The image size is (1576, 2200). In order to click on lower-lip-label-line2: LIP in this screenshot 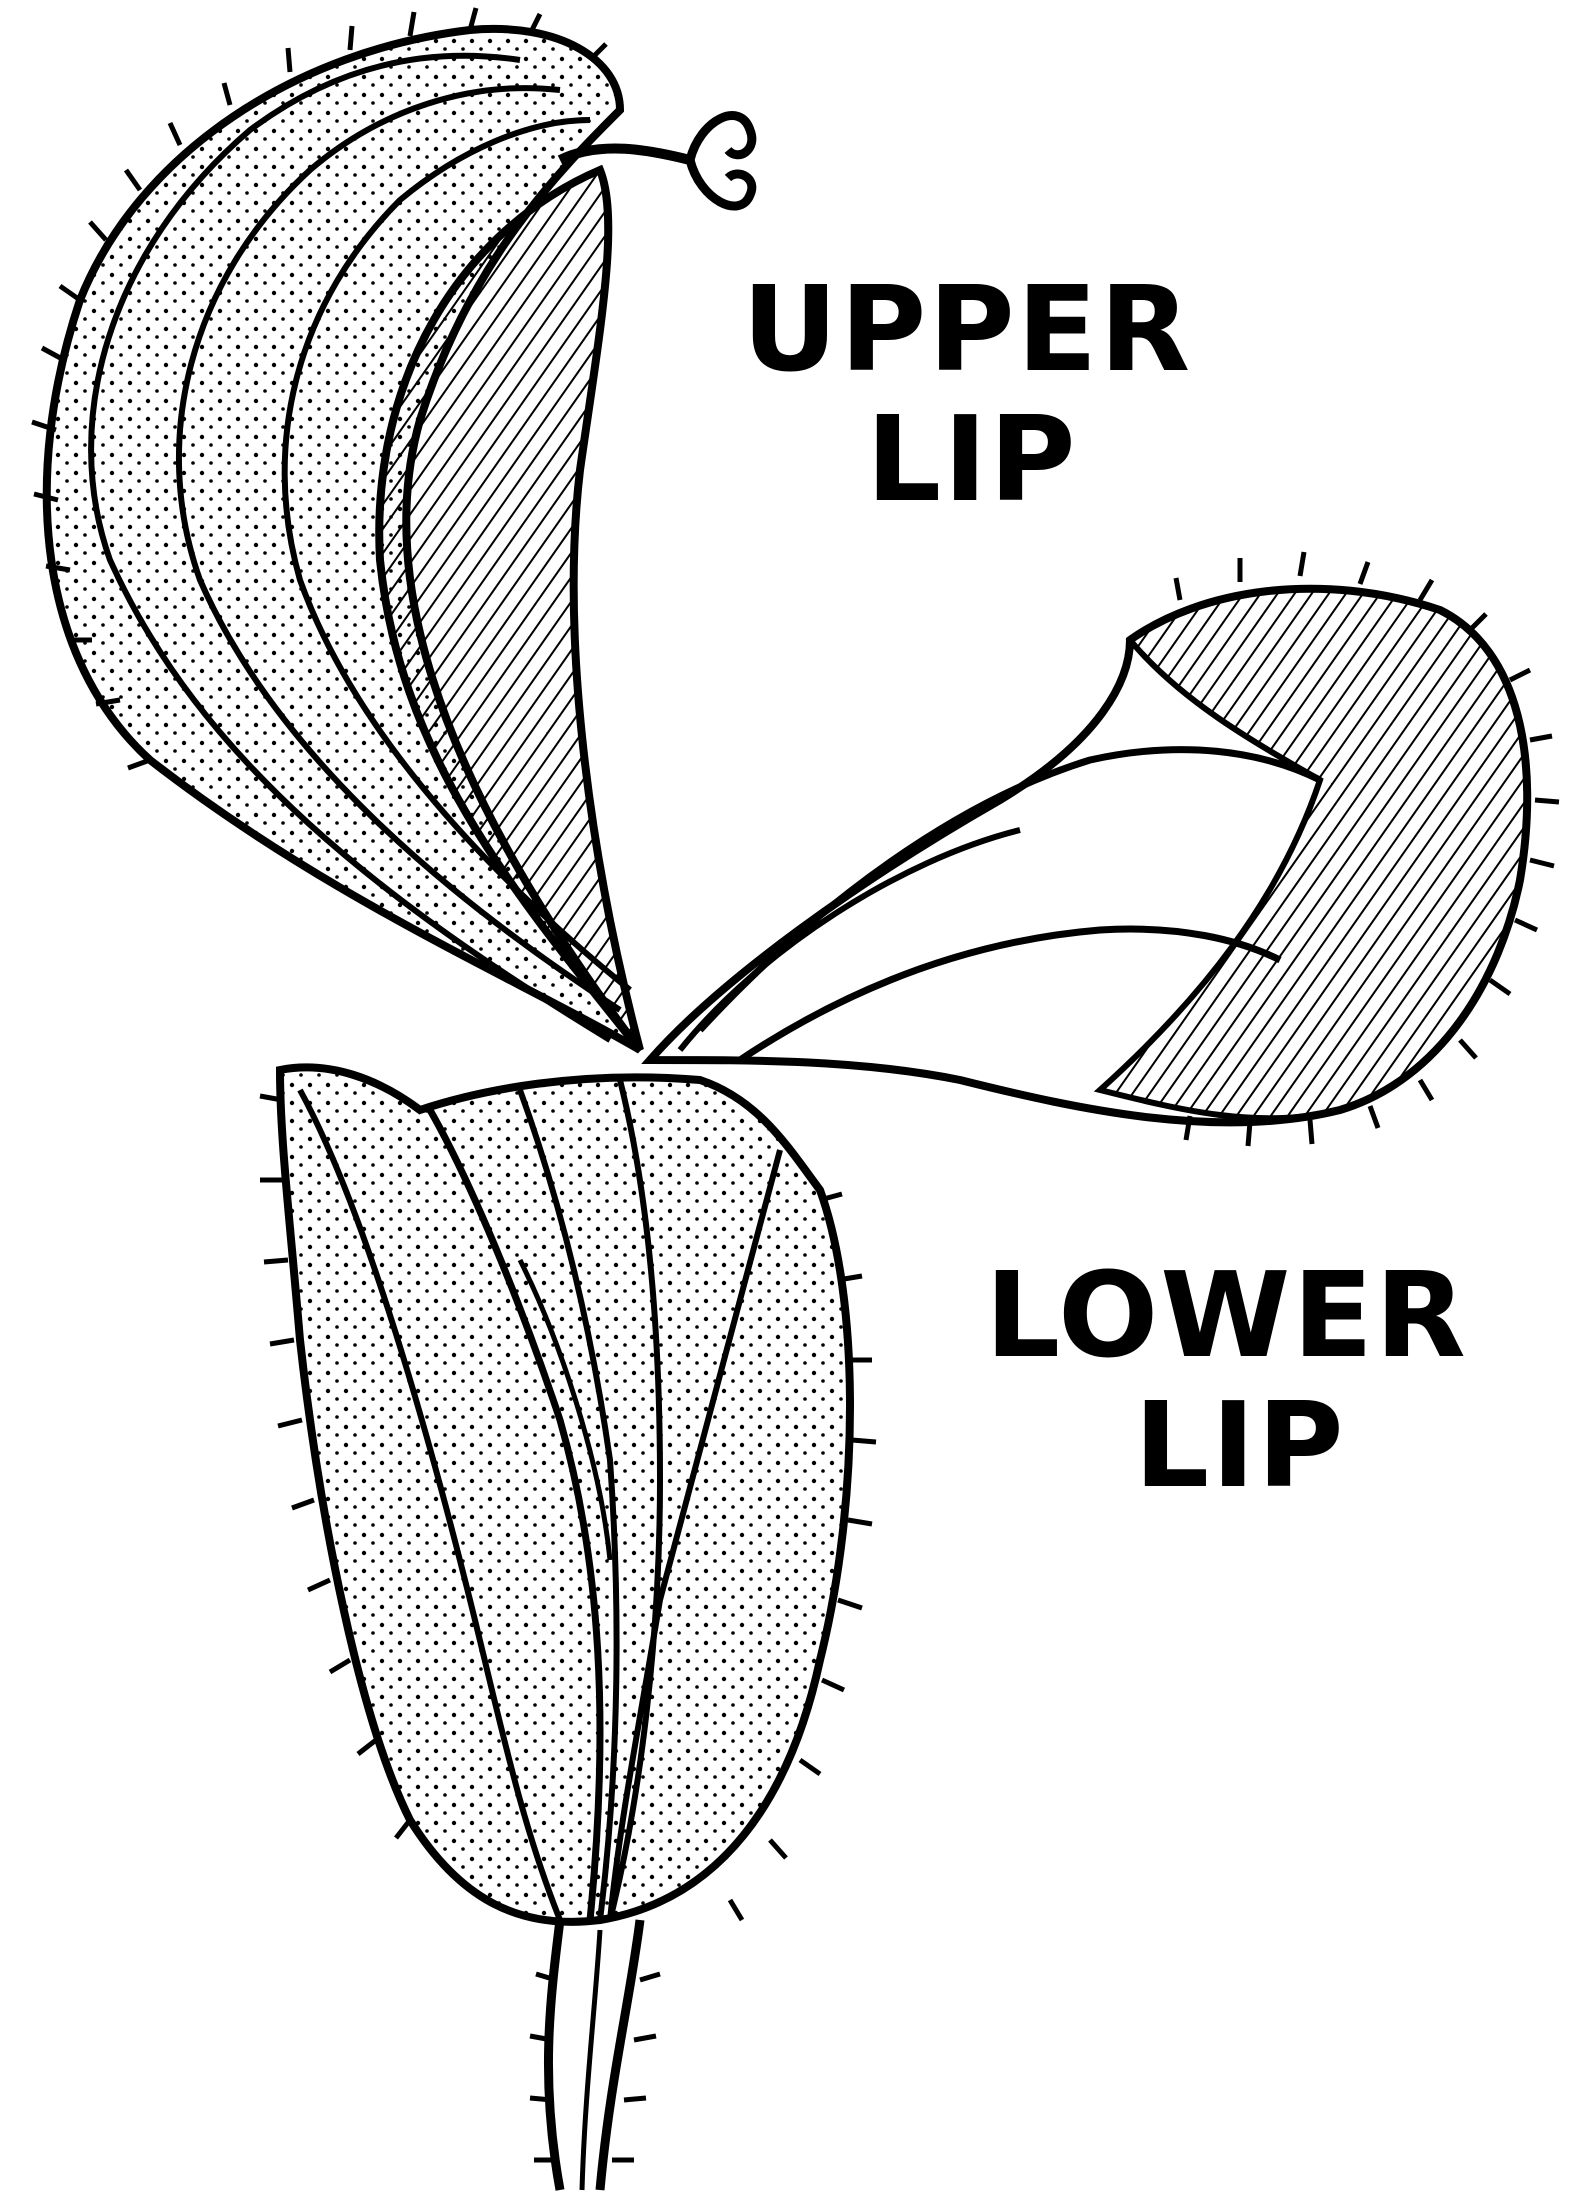, I will do `click(1240, 1445)`.